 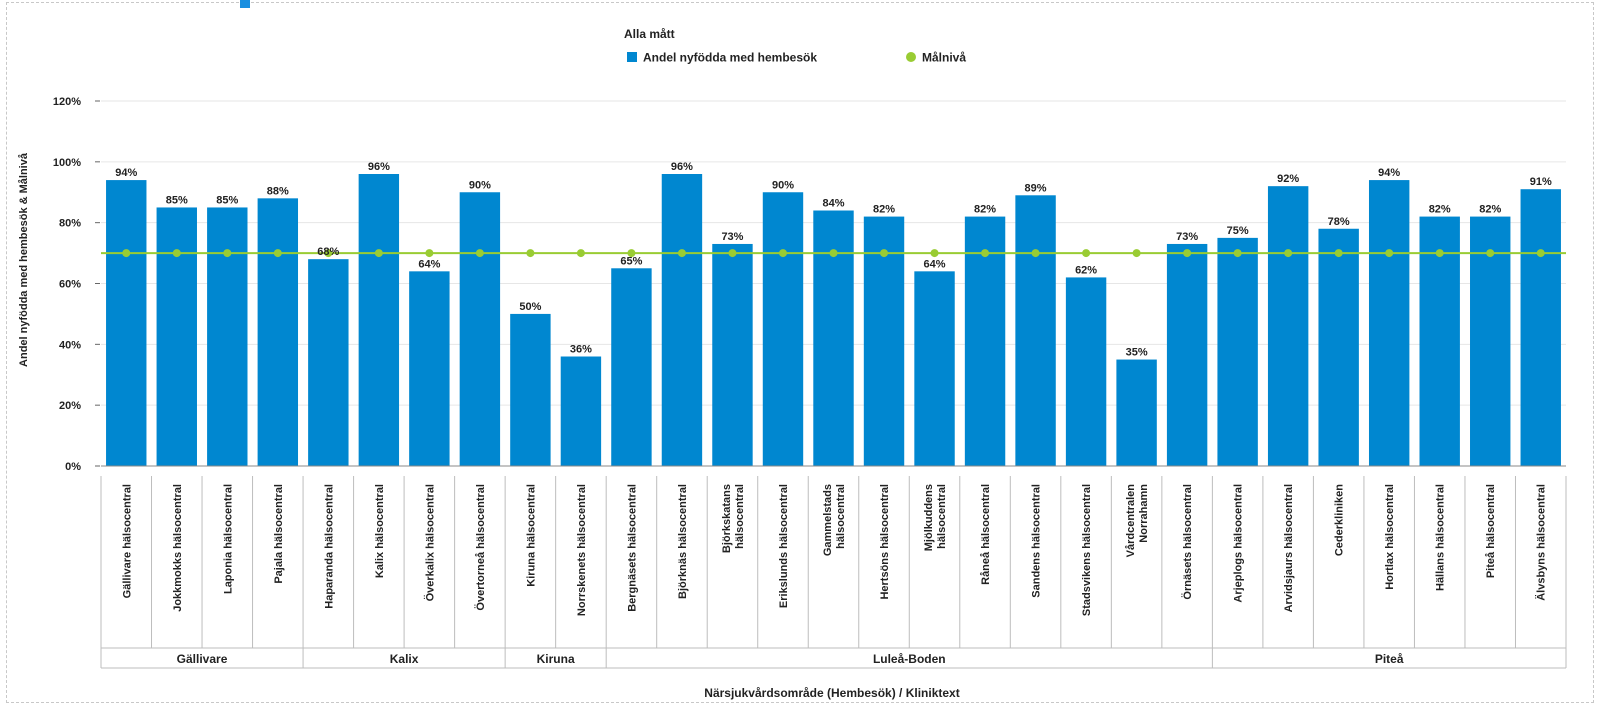 What do you see at coordinates (227, 200) in the screenshot?
I see `bar-value-label: 85%` at bounding box center [227, 200].